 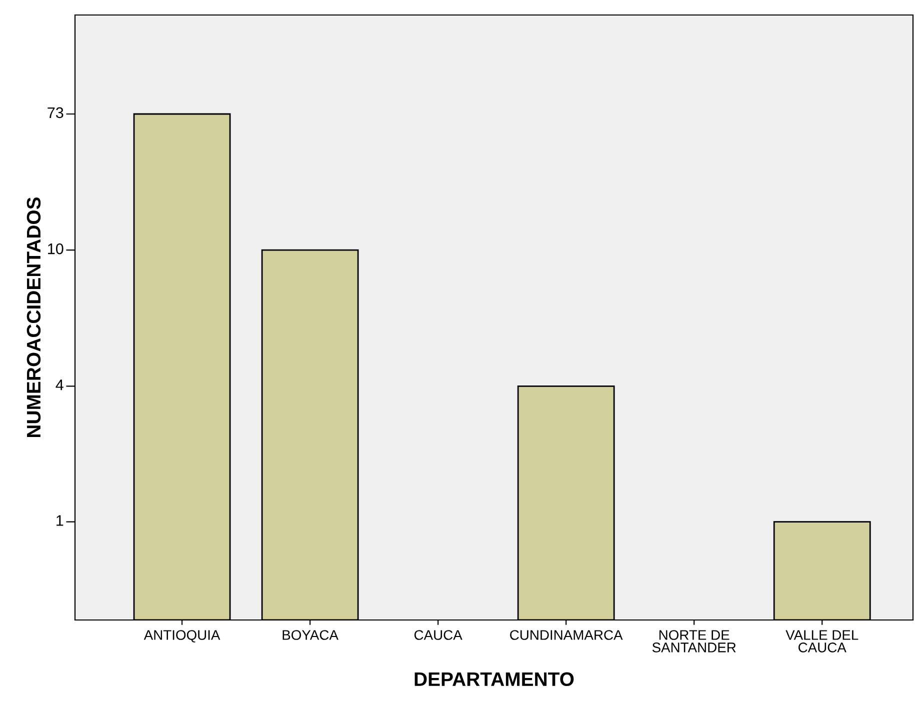 I want to click on x-axis-title: DEPARTAMENTO, so click(x=494, y=679).